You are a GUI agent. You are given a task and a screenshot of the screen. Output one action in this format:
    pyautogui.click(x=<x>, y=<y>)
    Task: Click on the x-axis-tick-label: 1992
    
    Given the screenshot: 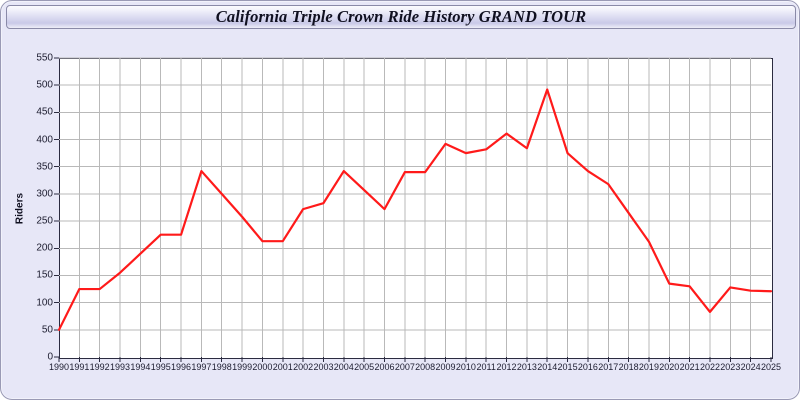 What is the action you would take?
    pyautogui.click(x=99, y=367)
    